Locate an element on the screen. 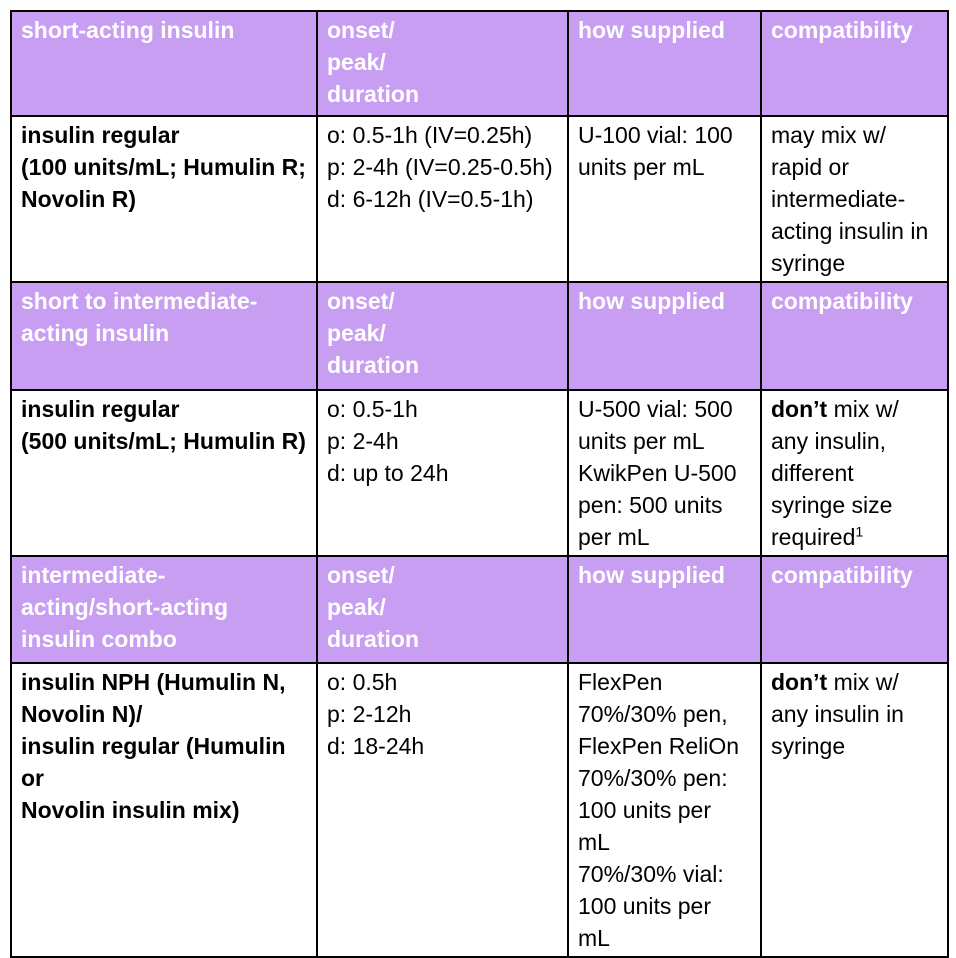  section2-category-header: short to intermediate- acting insulin is located at coordinates (164, 336).